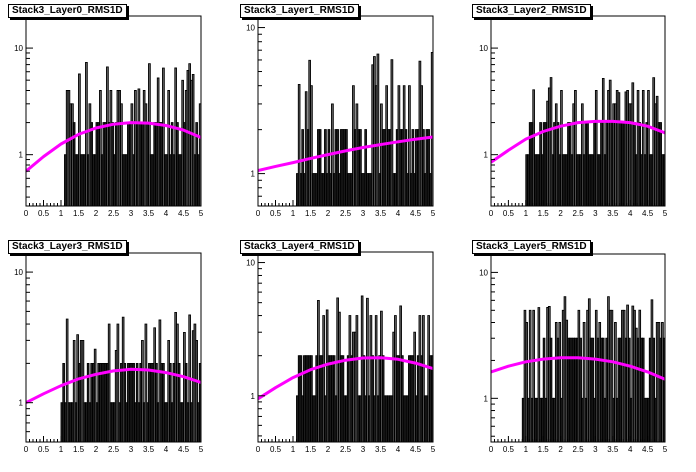 This screenshot has height=472, width=696. I want to click on histogram-plot-layer4: 0 0.5 1 1.5 2 2.5 3 3.5 4 4.5 5 1 10, so click(341, 352).